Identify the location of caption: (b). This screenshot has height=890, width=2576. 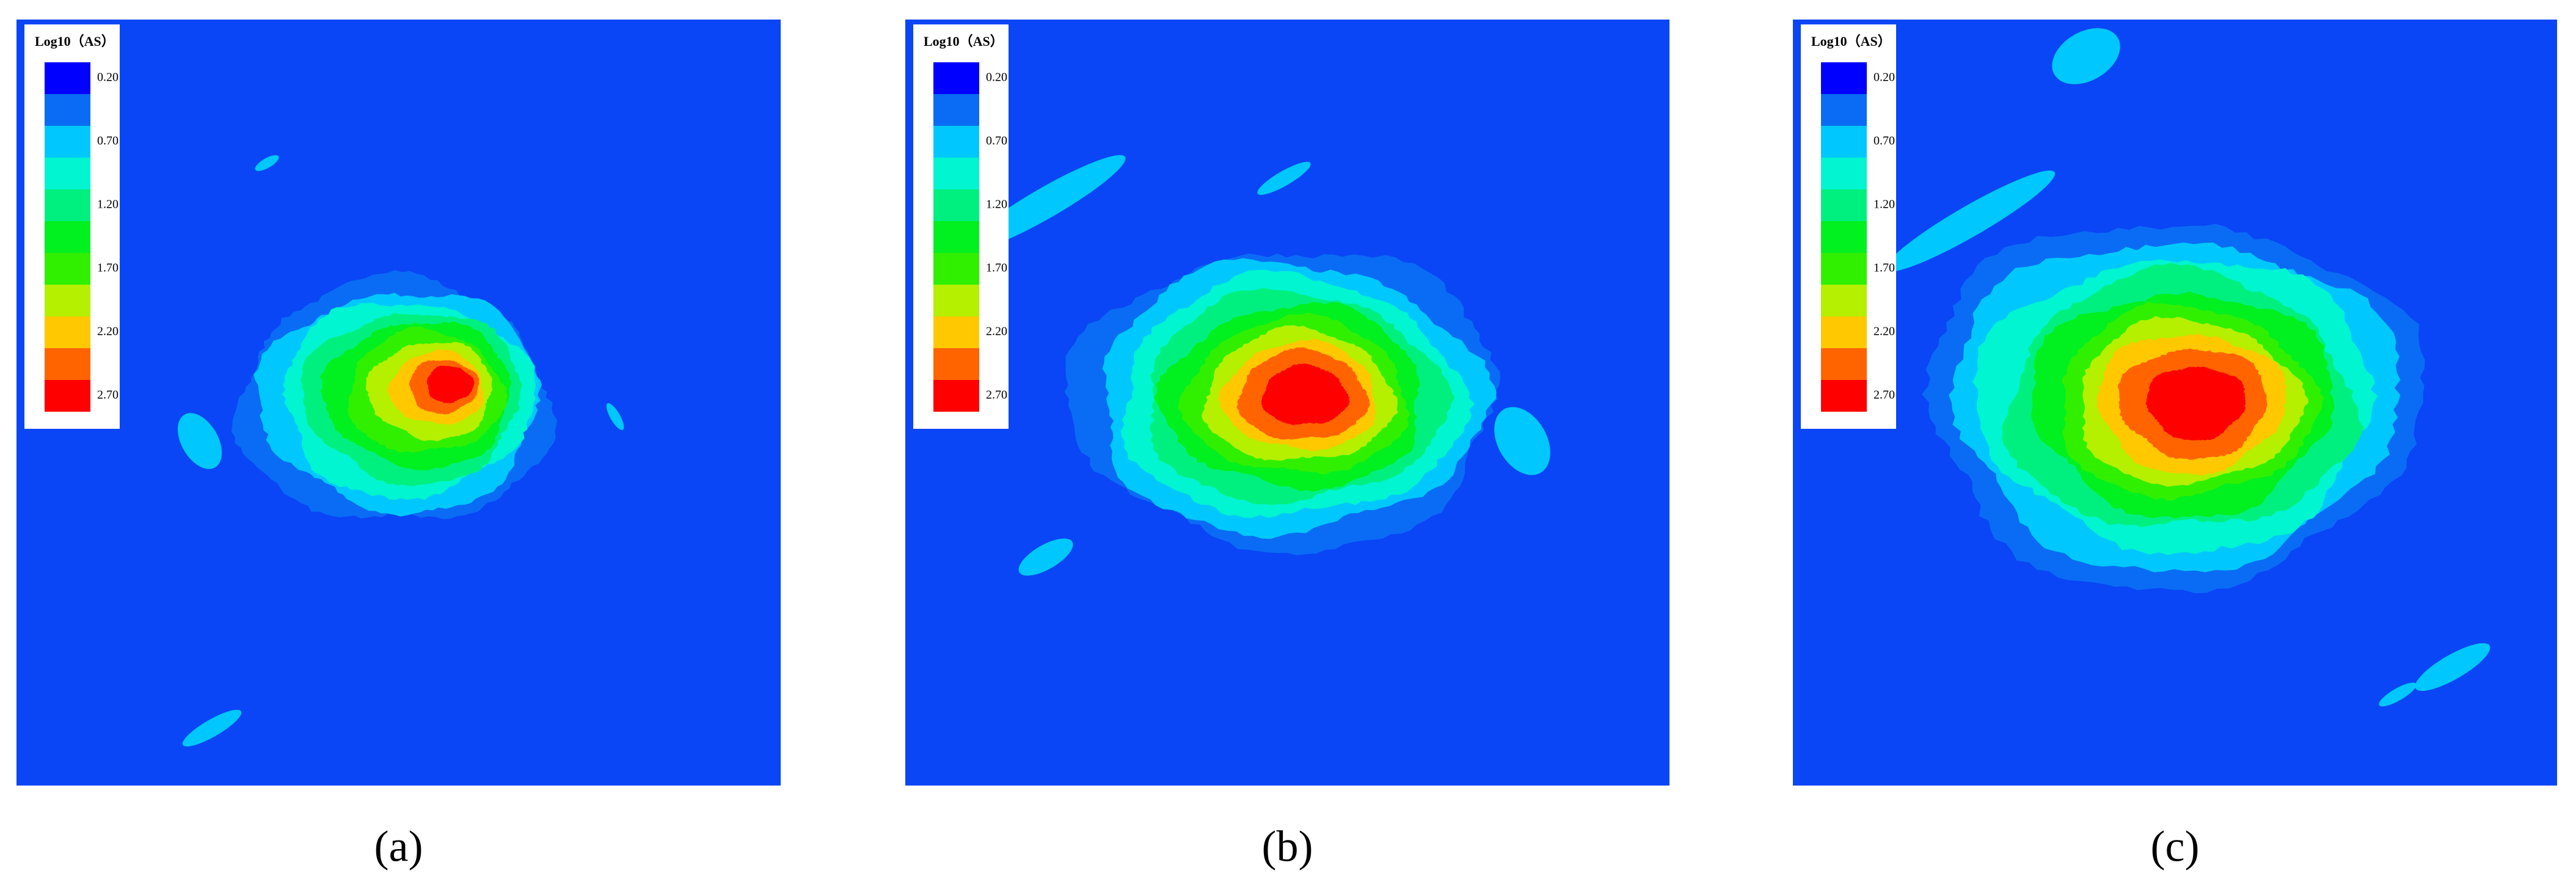
(1287, 846).